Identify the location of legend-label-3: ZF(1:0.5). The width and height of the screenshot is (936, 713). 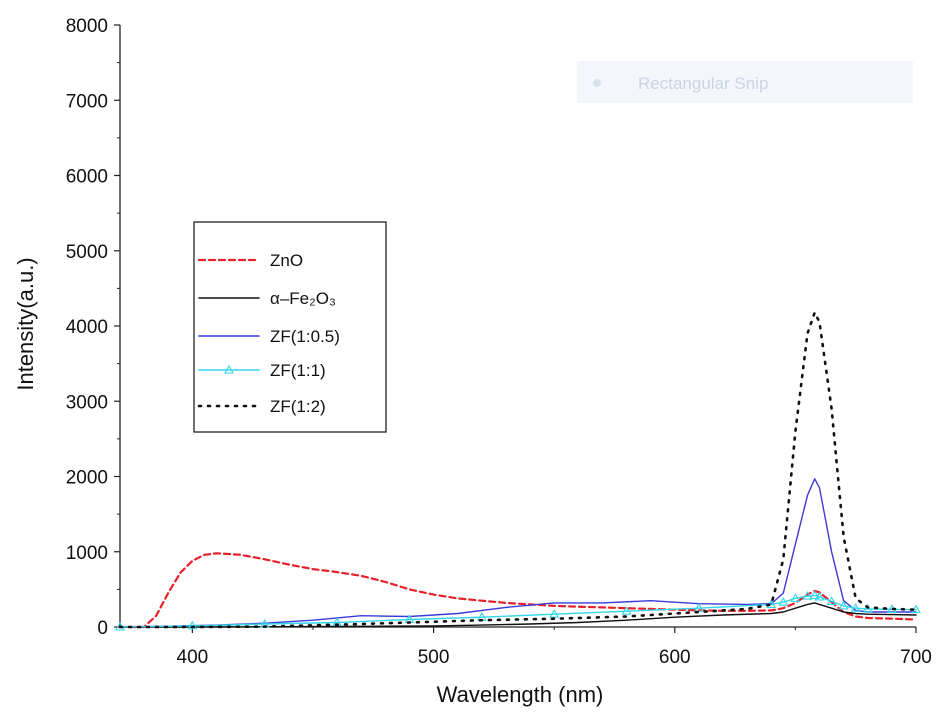
(305, 336).